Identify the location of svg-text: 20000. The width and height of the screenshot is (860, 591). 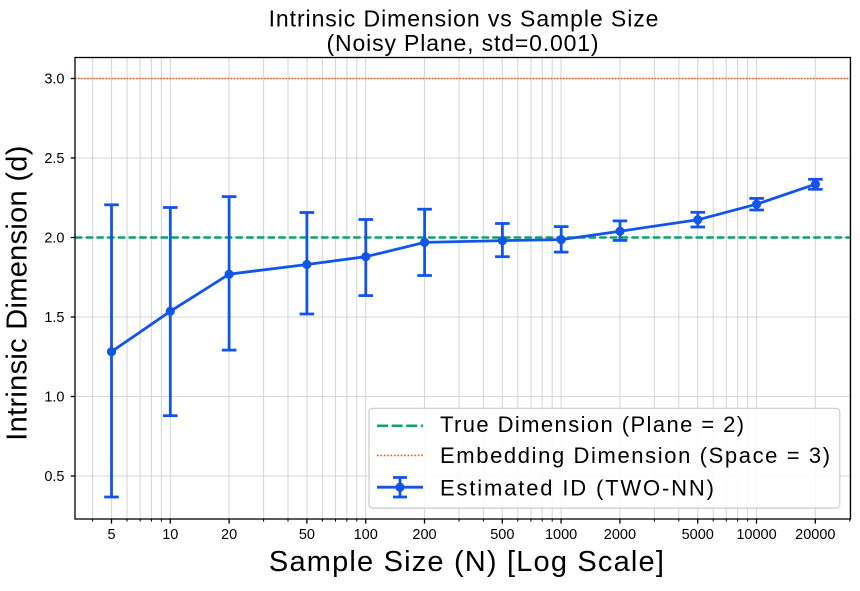
(815, 535).